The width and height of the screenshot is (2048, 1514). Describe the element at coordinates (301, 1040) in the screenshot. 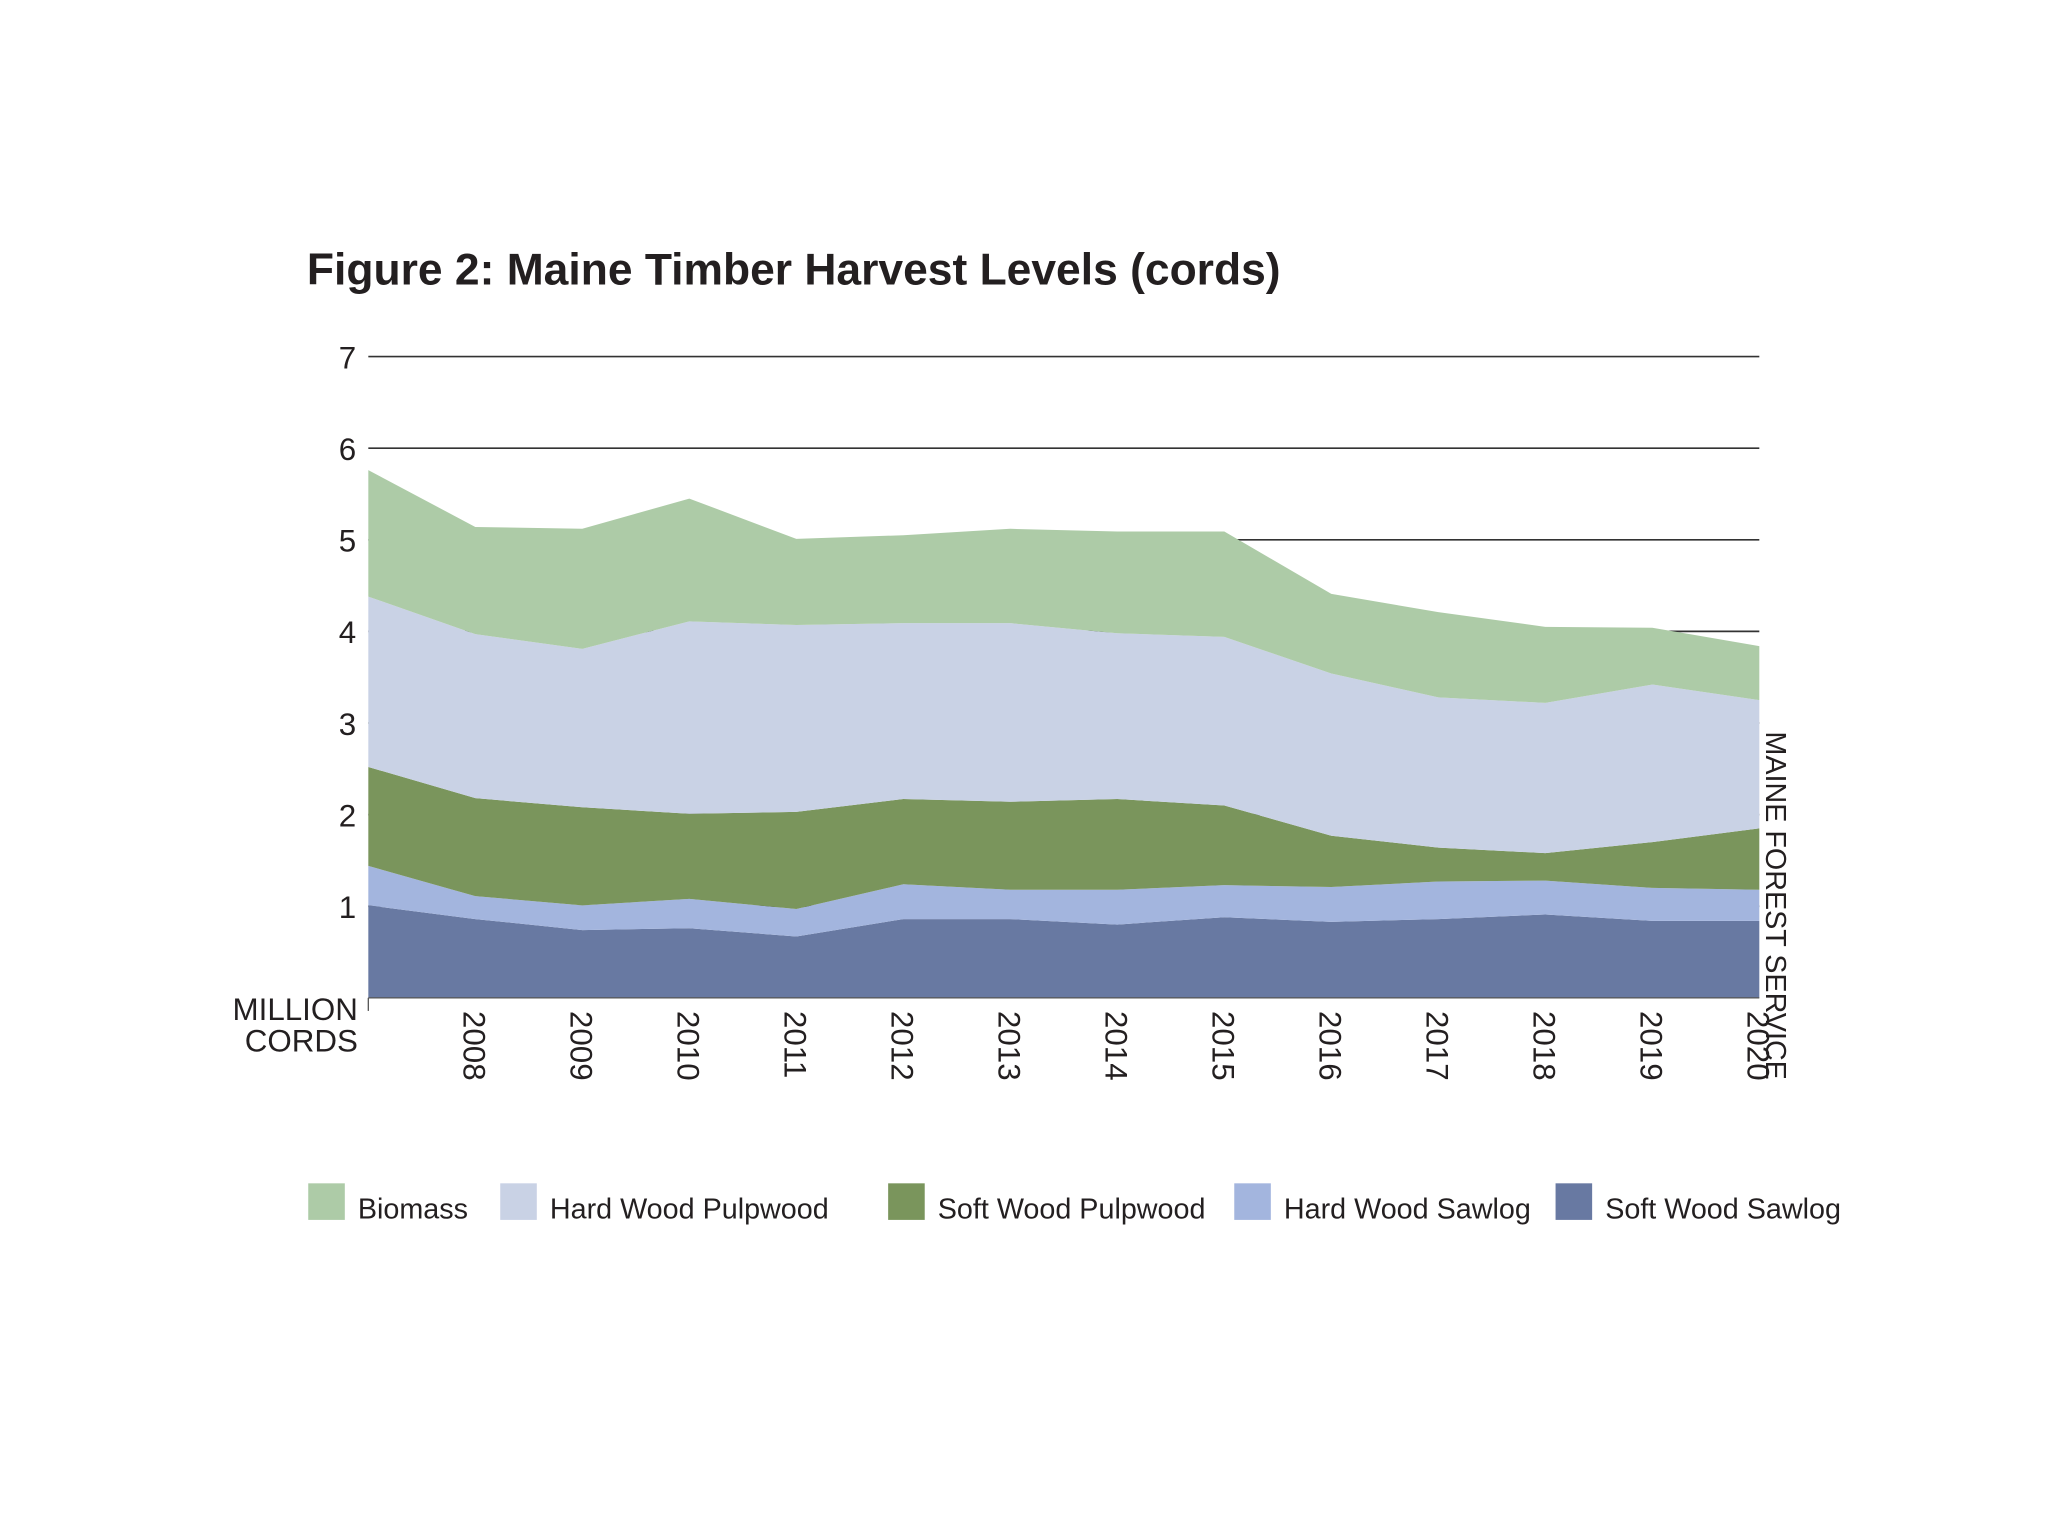

I see `y-axis-label: CORDS` at that location.